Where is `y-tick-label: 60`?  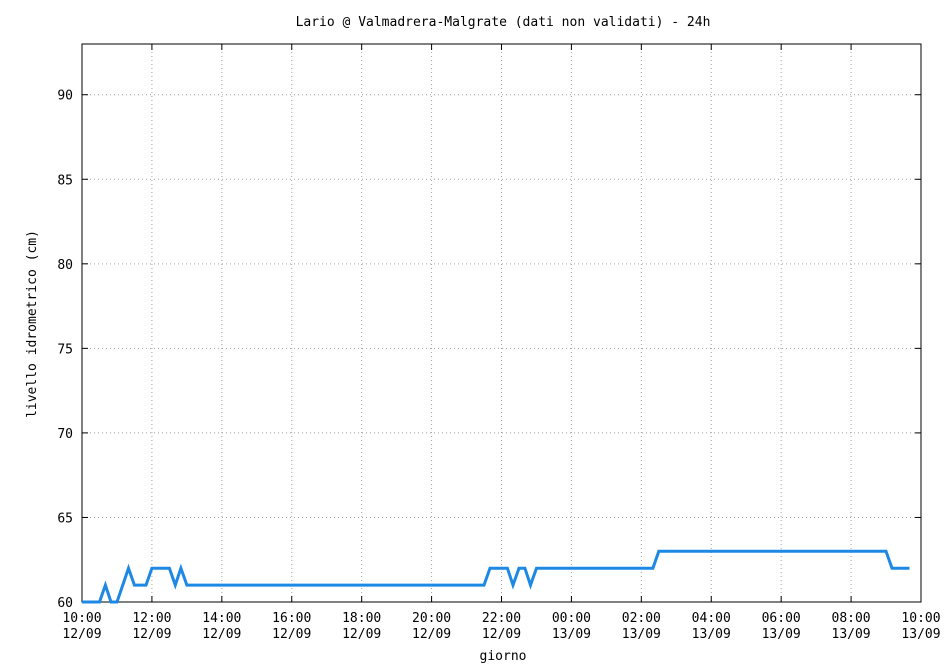
y-tick-label: 60 is located at coordinates (65, 603).